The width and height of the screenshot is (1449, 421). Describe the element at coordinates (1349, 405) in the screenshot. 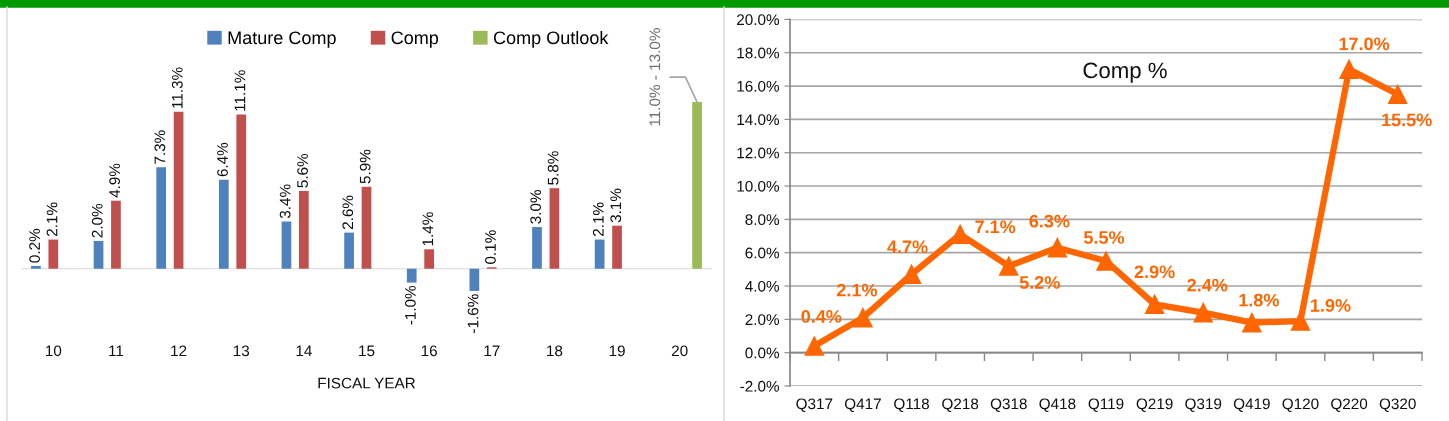

I see `x-tick-label: Q220` at that location.